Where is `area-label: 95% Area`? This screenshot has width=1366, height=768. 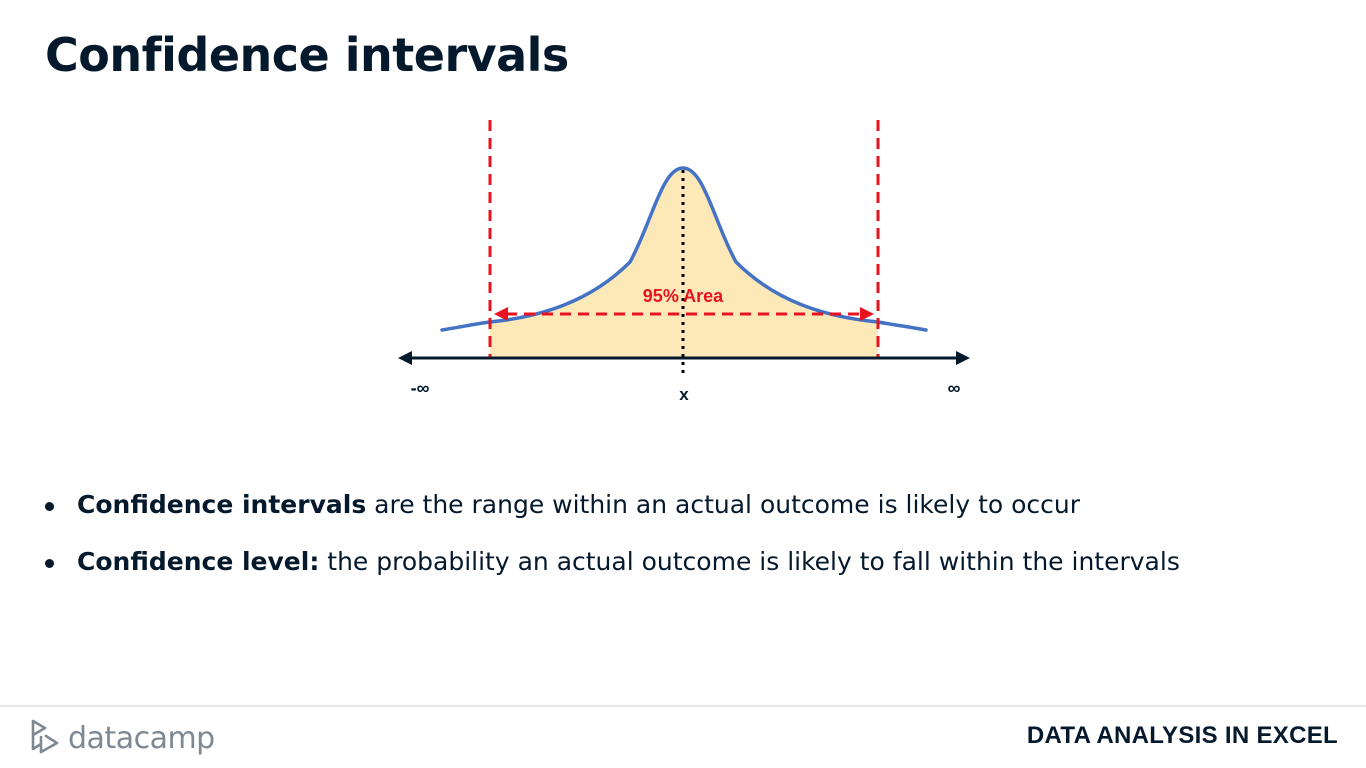 area-label: 95% Area is located at coordinates (683, 296).